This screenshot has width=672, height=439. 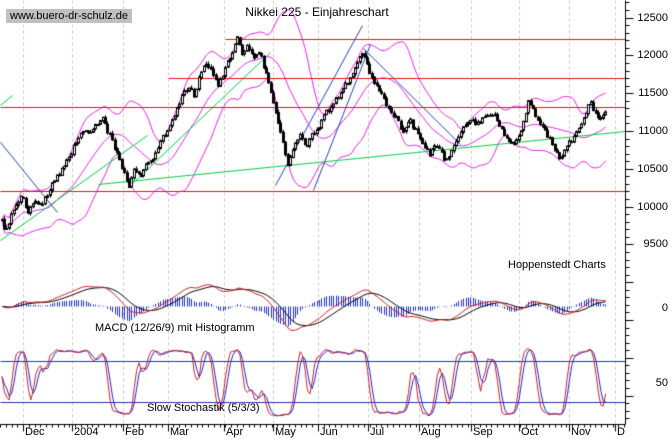 What do you see at coordinates (483, 432) in the screenshot?
I see `x-axis-label: Sep` at bounding box center [483, 432].